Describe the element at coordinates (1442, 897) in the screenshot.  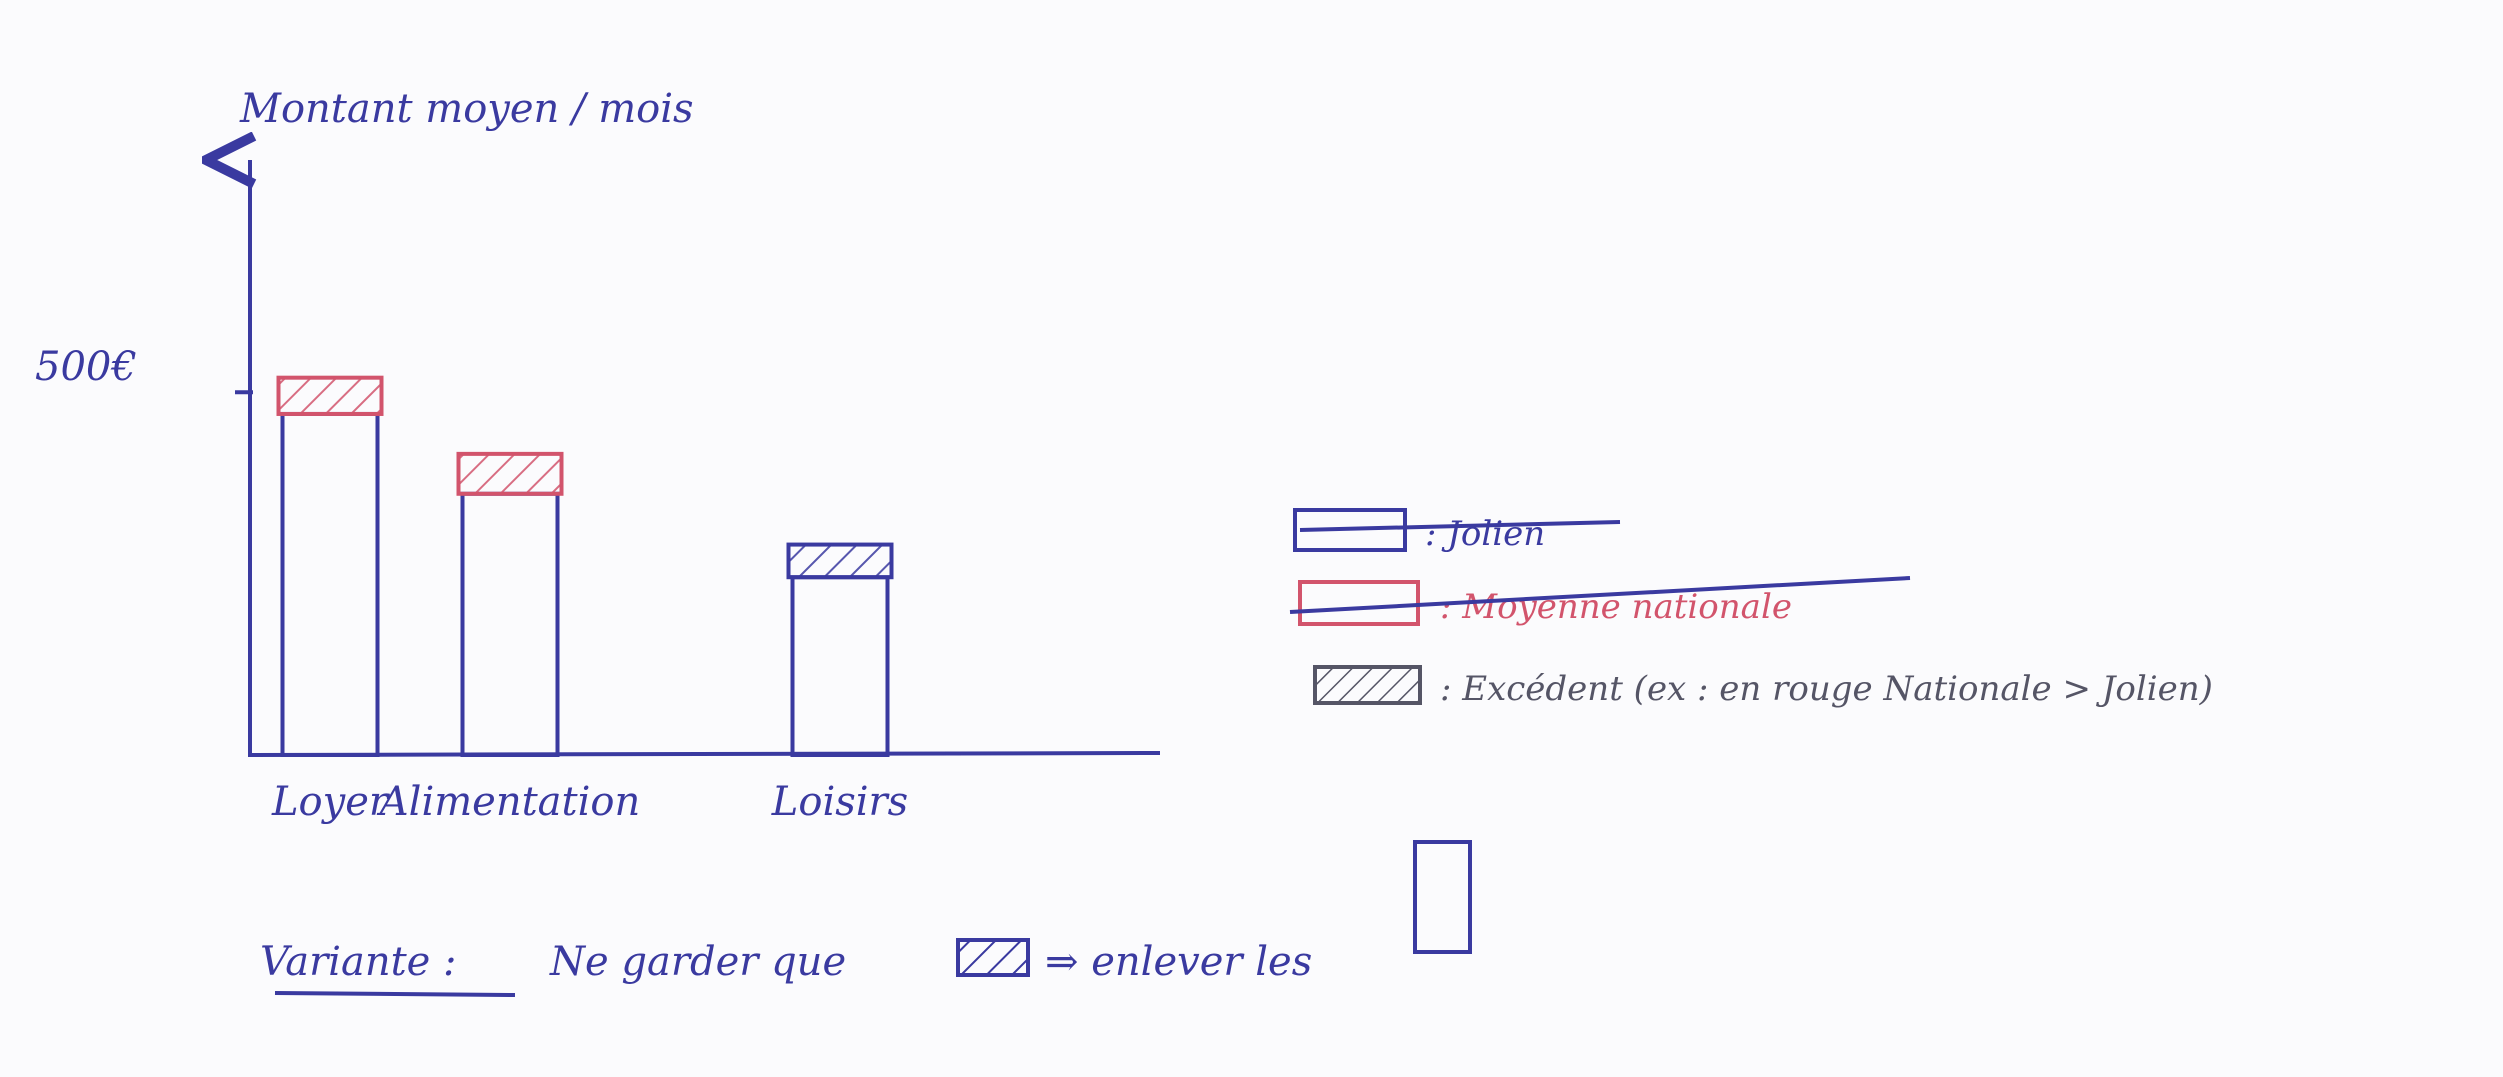
I see `footnote-swatch-empty-bar` at that location.